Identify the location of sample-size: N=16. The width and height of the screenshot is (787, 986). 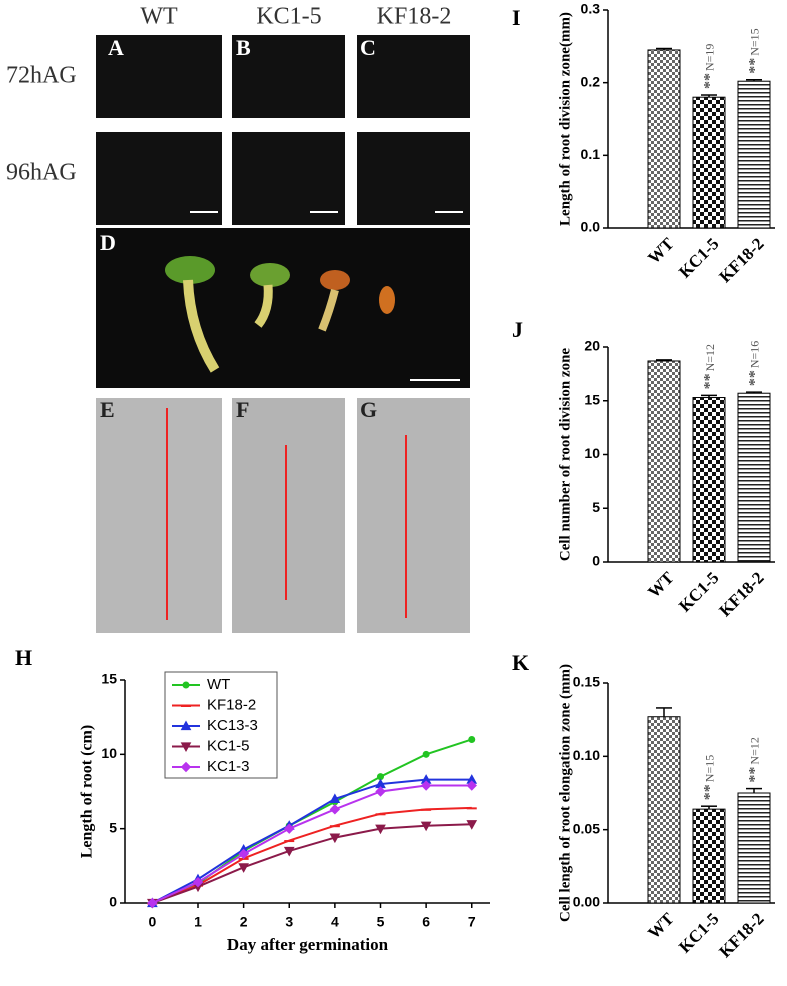
(755, 354).